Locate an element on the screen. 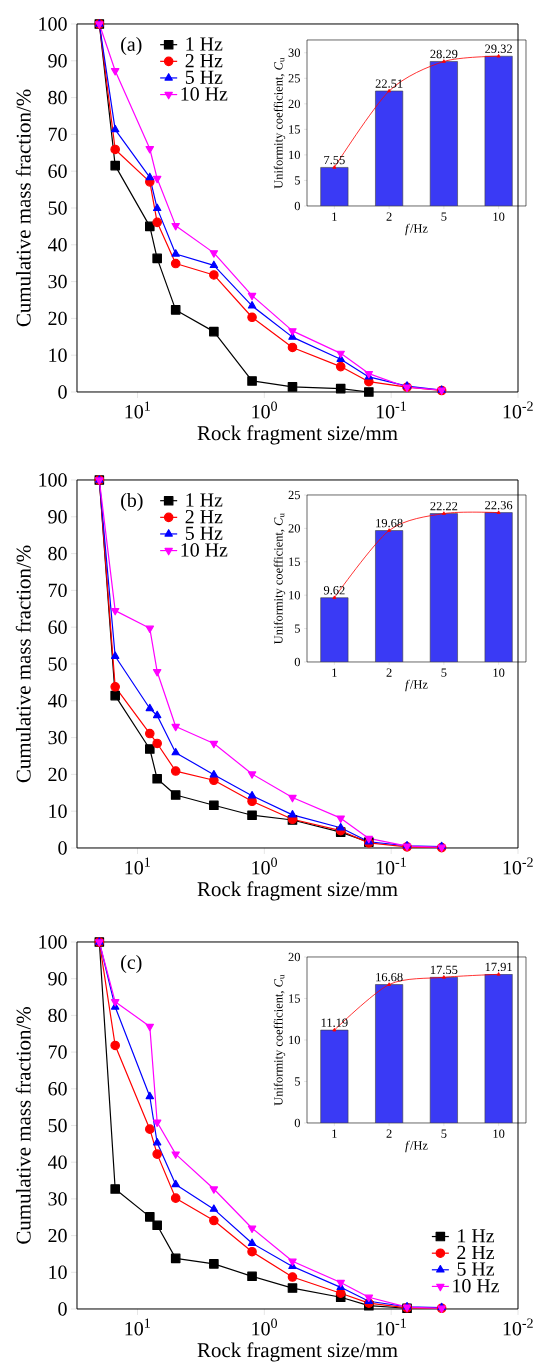 This screenshot has height=1372, width=546. data-label: 22.36 is located at coordinates (499, 505).